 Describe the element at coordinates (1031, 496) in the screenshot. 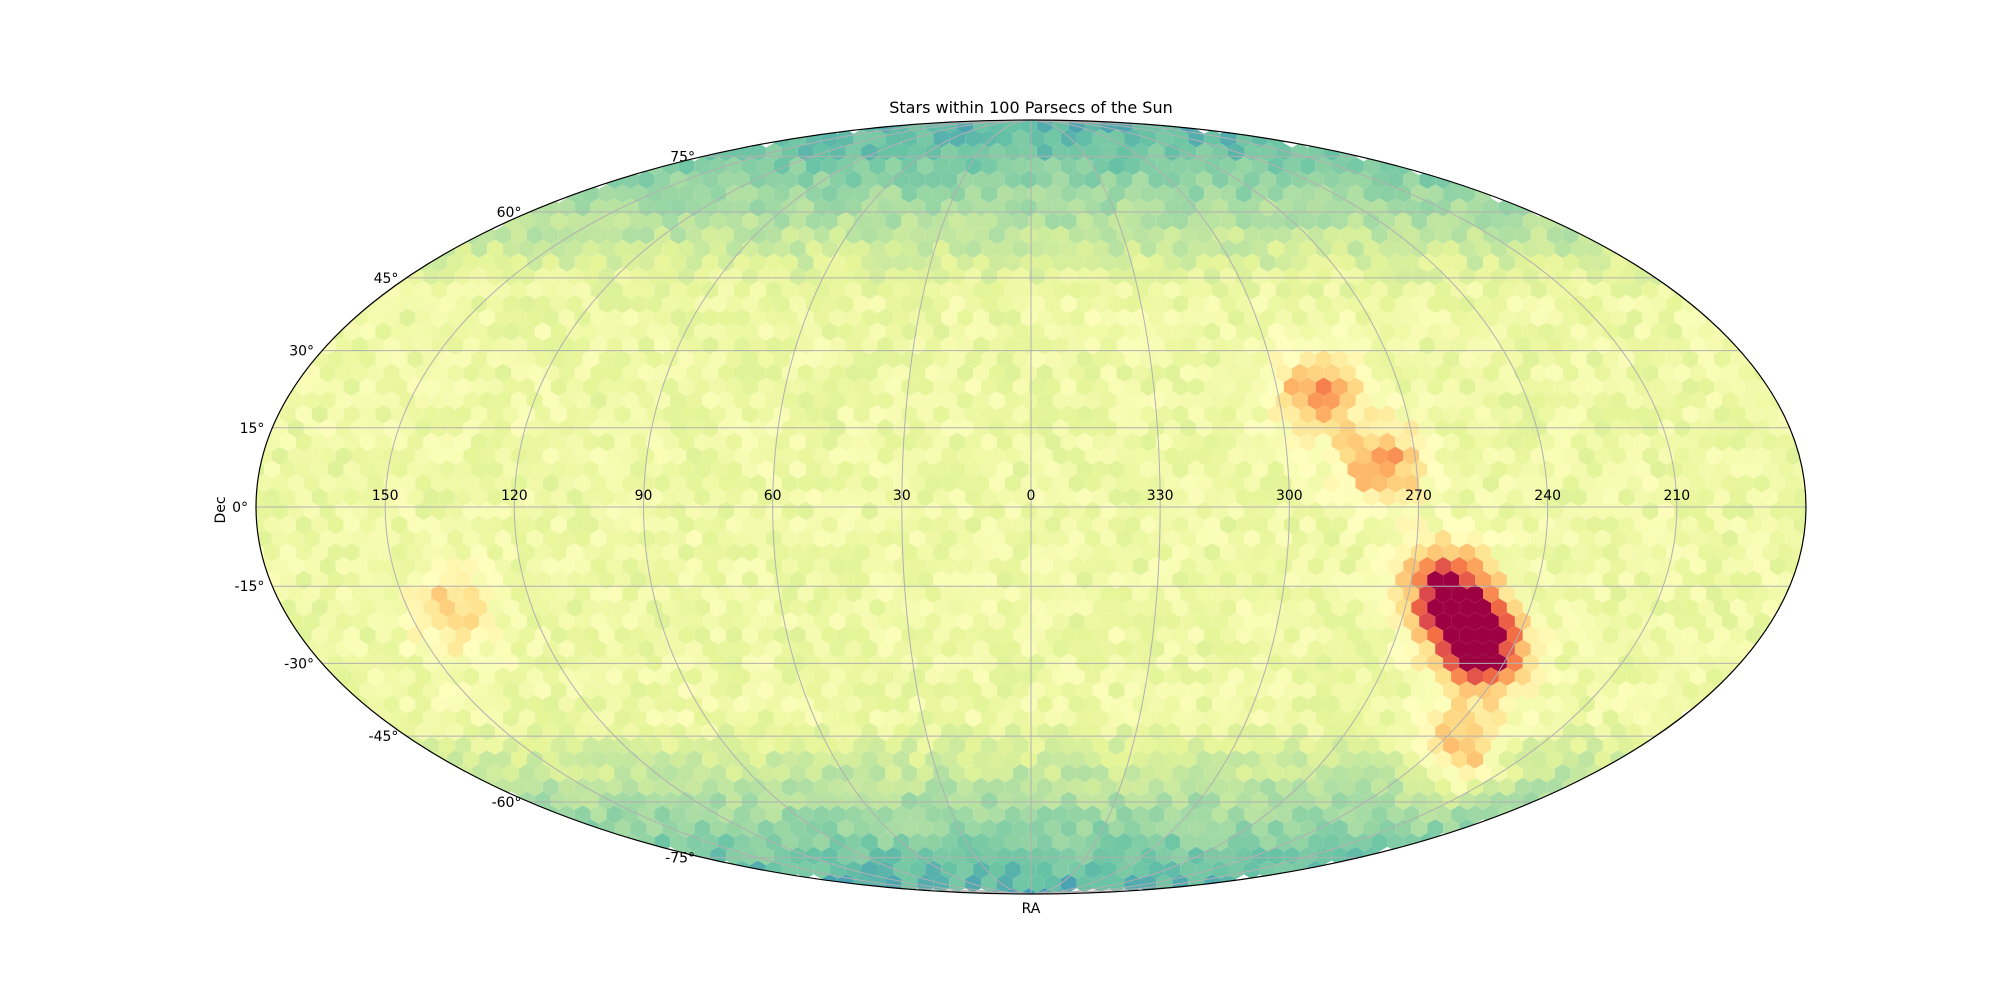

I see `ra-tick-label: 0` at that location.